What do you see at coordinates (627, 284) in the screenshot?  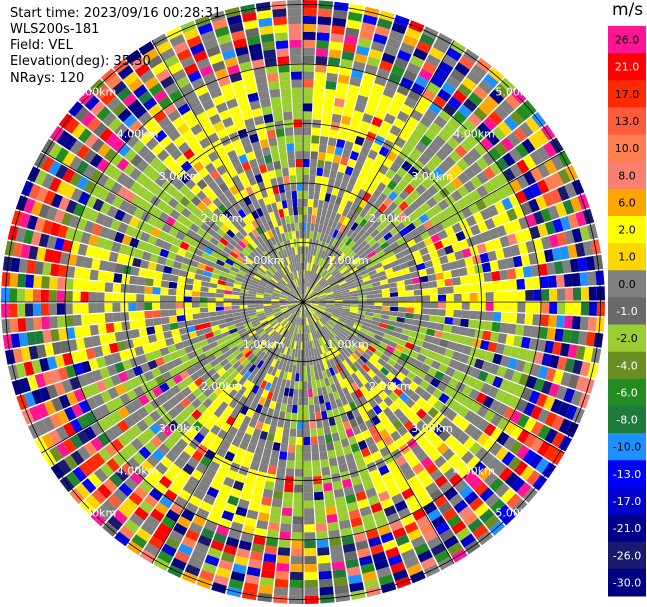 I see `colorbar-swatch` at bounding box center [627, 284].